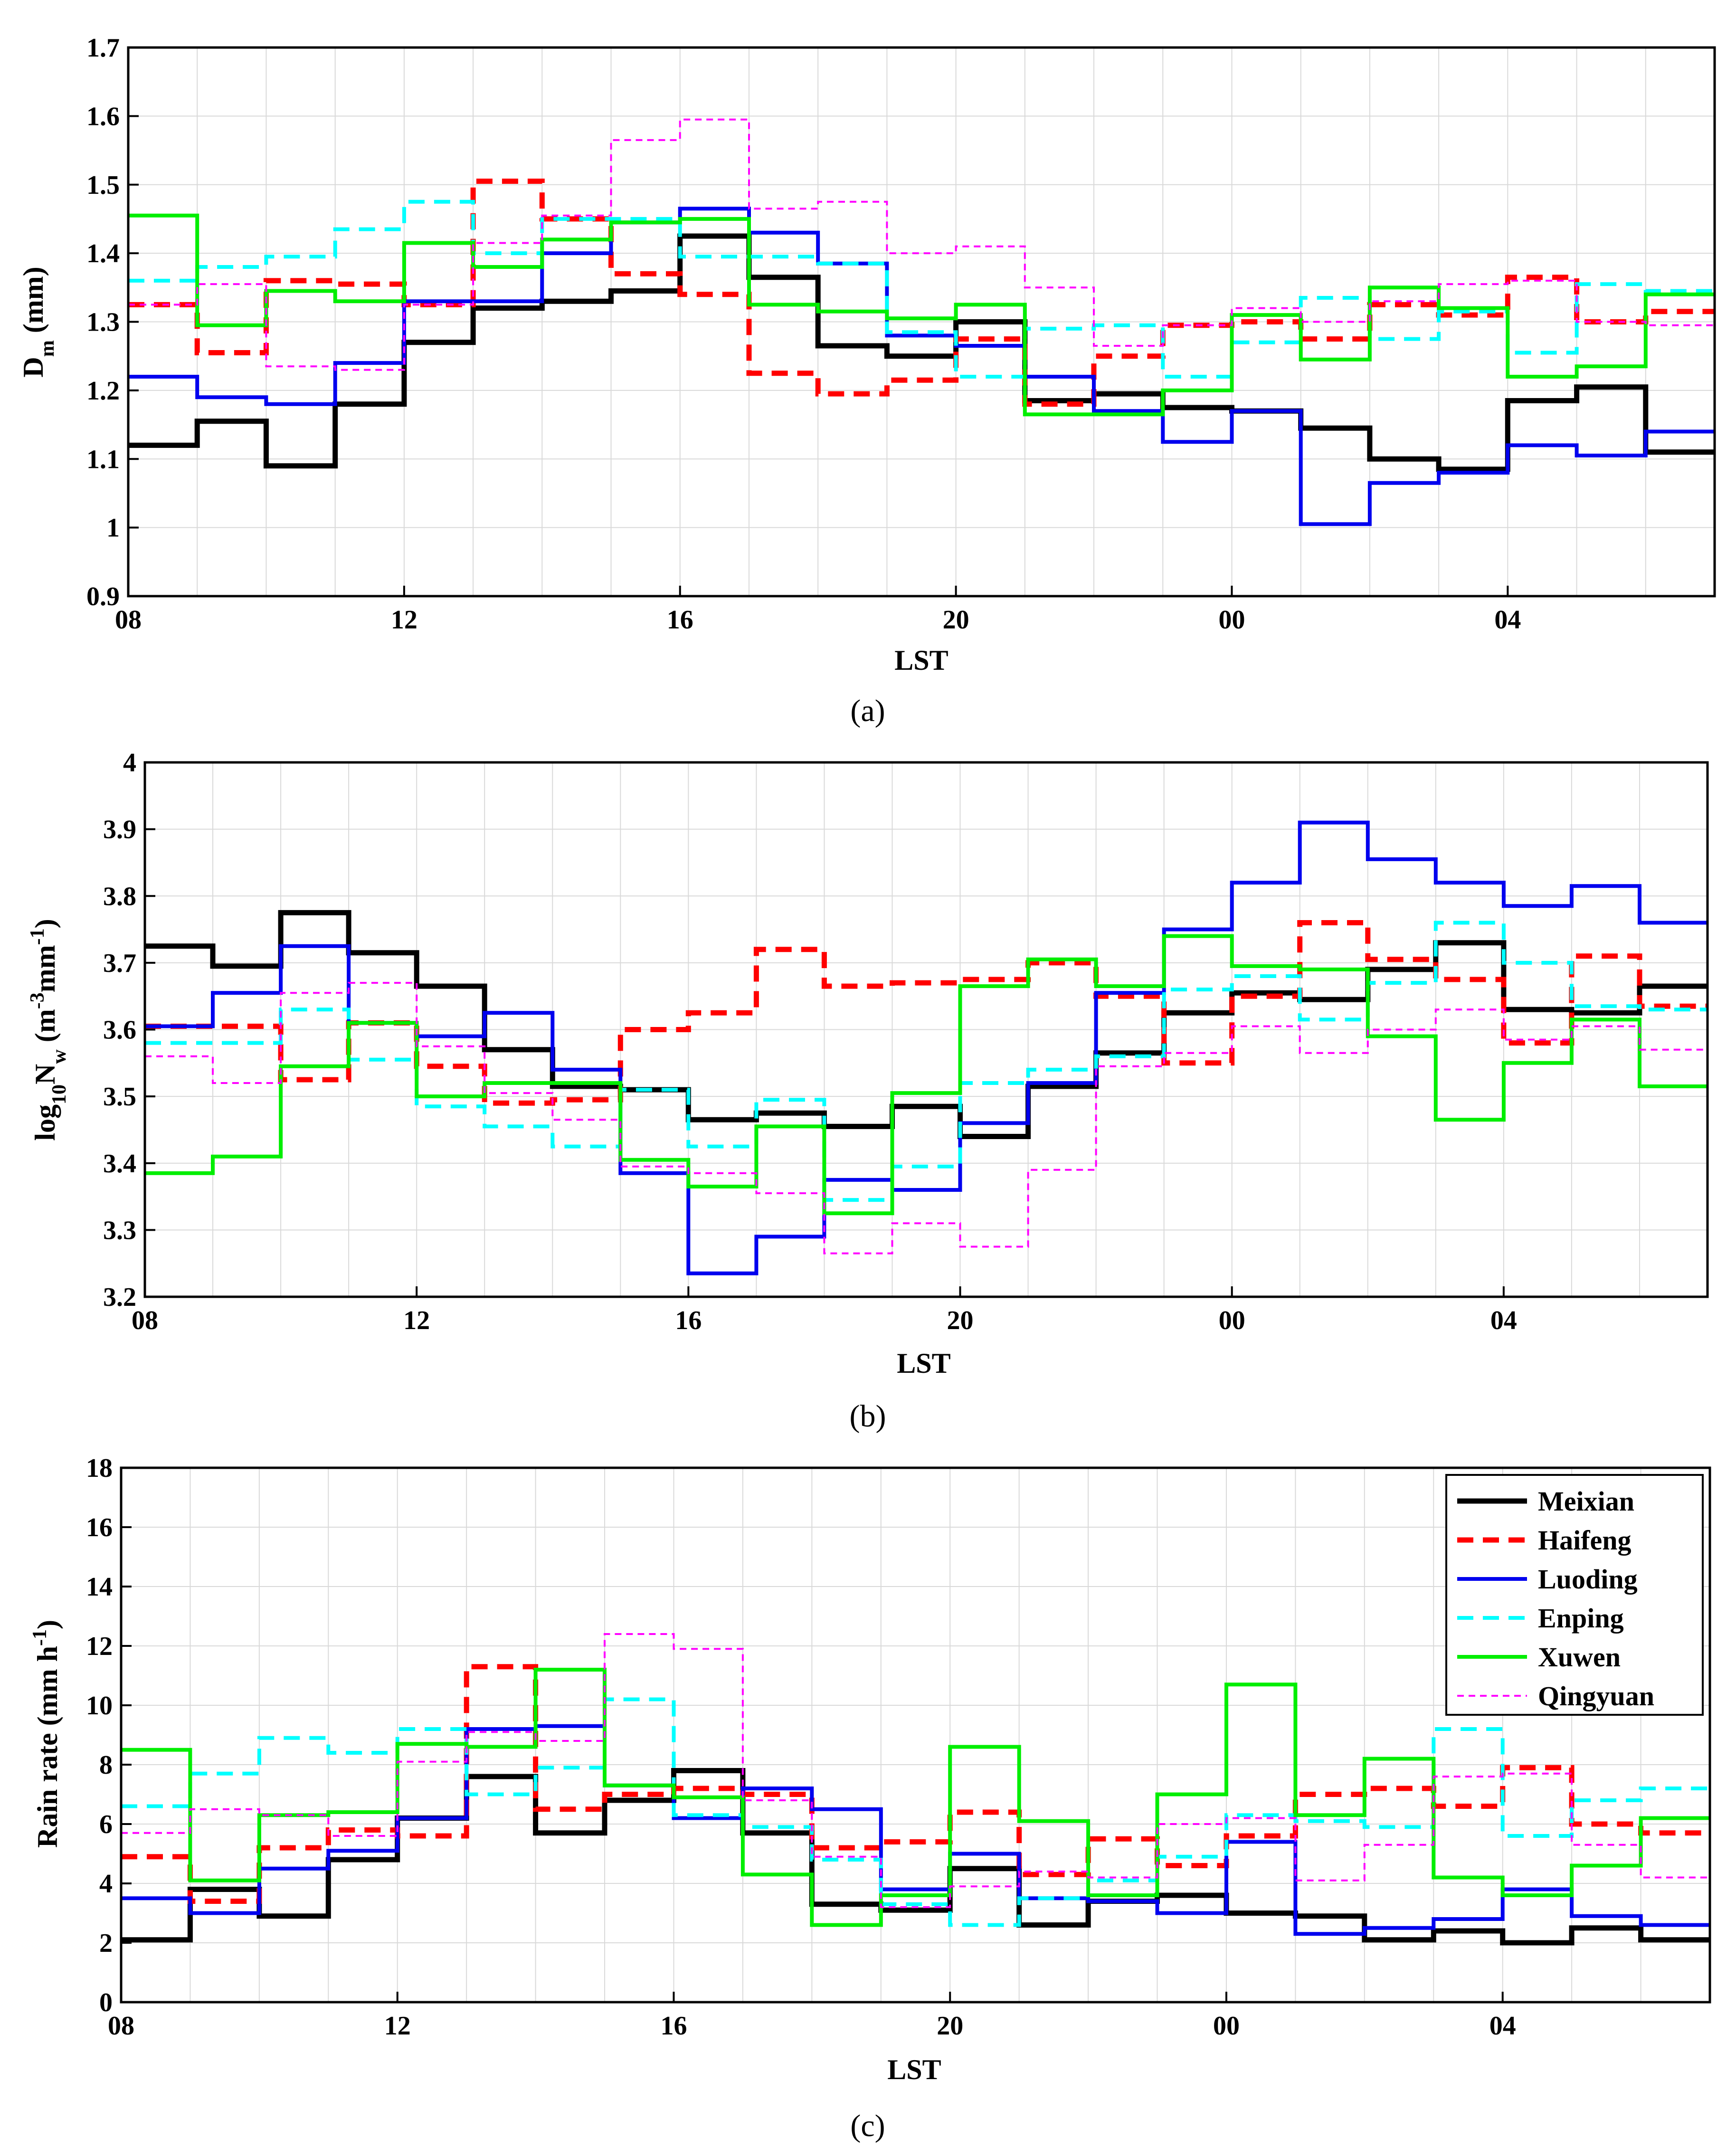 This screenshot has width=1736, height=2148. I want to click on legend-label-xuwen: Xuwen, so click(1580, 1658).